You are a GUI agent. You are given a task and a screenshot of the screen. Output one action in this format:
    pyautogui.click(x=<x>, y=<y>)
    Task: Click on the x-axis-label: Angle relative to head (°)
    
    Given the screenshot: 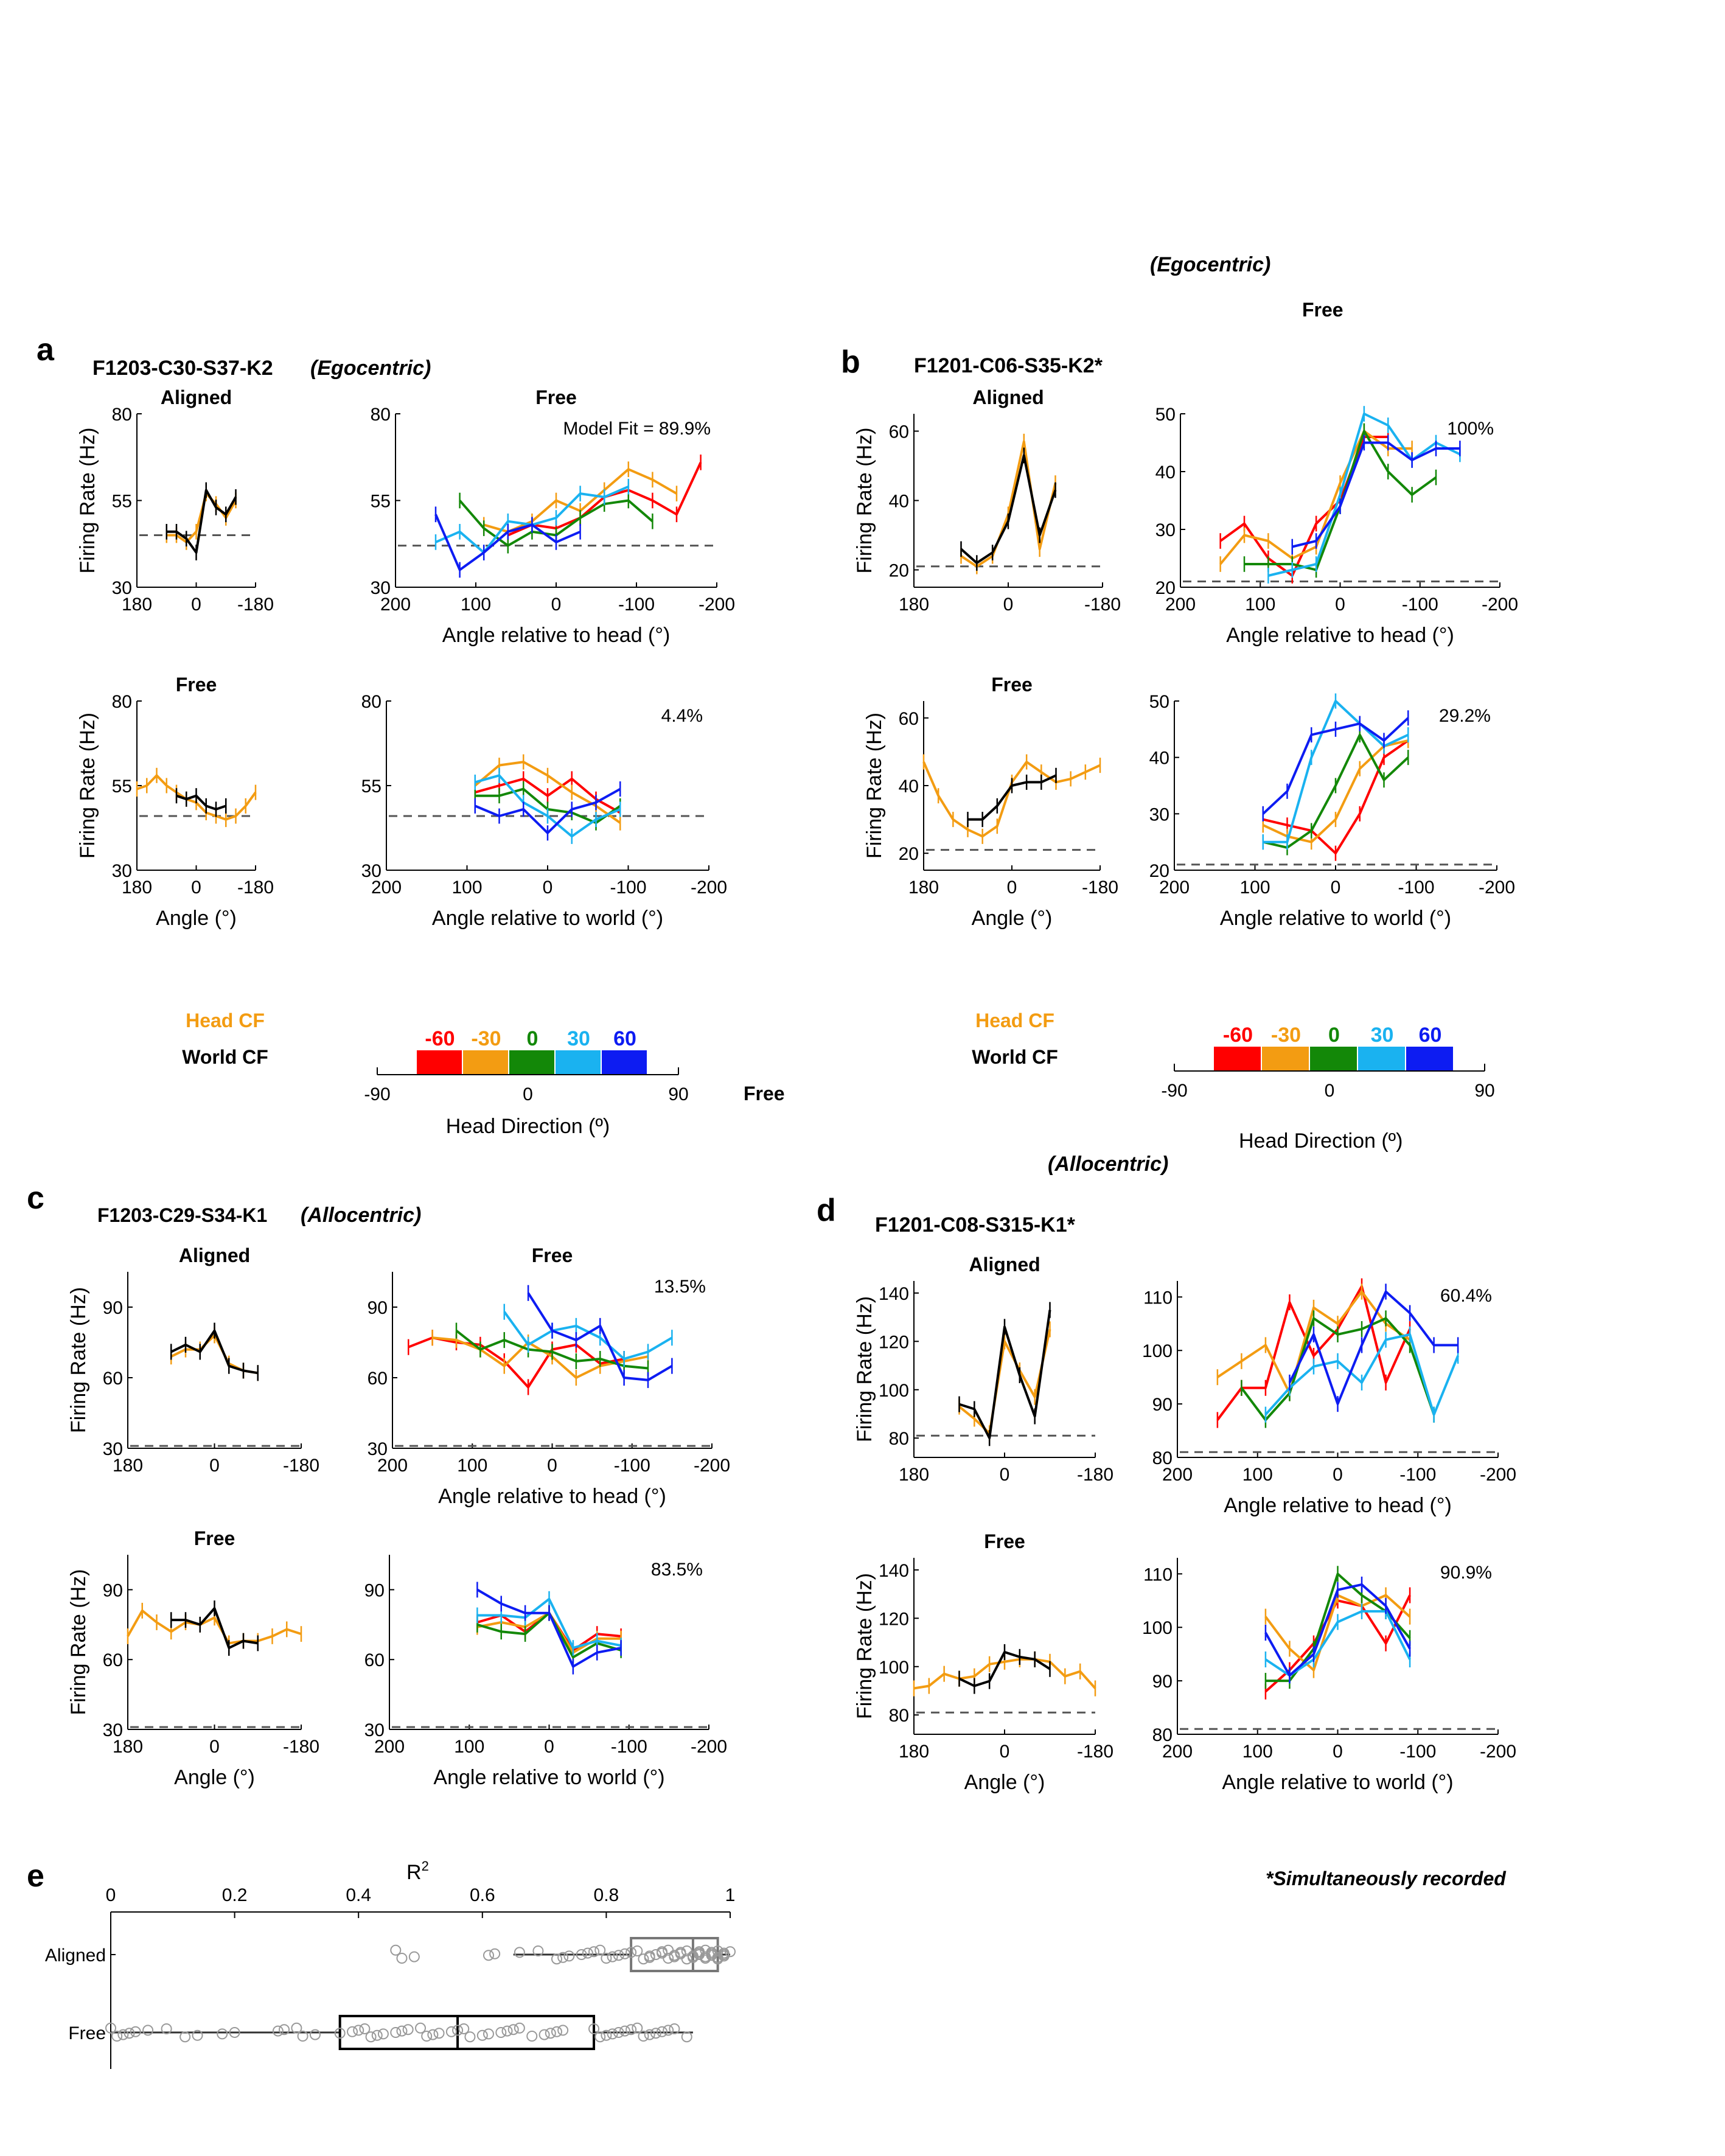 What is the action you would take?
    pyautogui.click(x=552, y=1496)
    